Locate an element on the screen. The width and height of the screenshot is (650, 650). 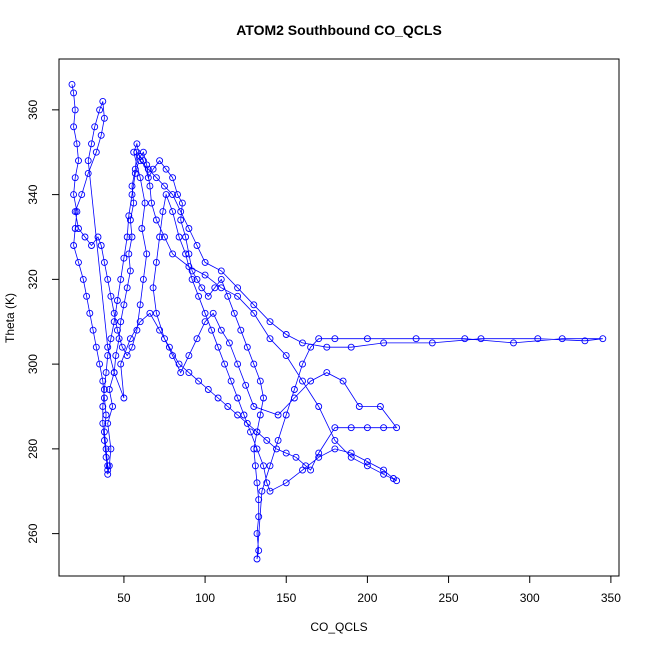
x-axis-label: CO_QCLS is located at coordinates (338, 627).